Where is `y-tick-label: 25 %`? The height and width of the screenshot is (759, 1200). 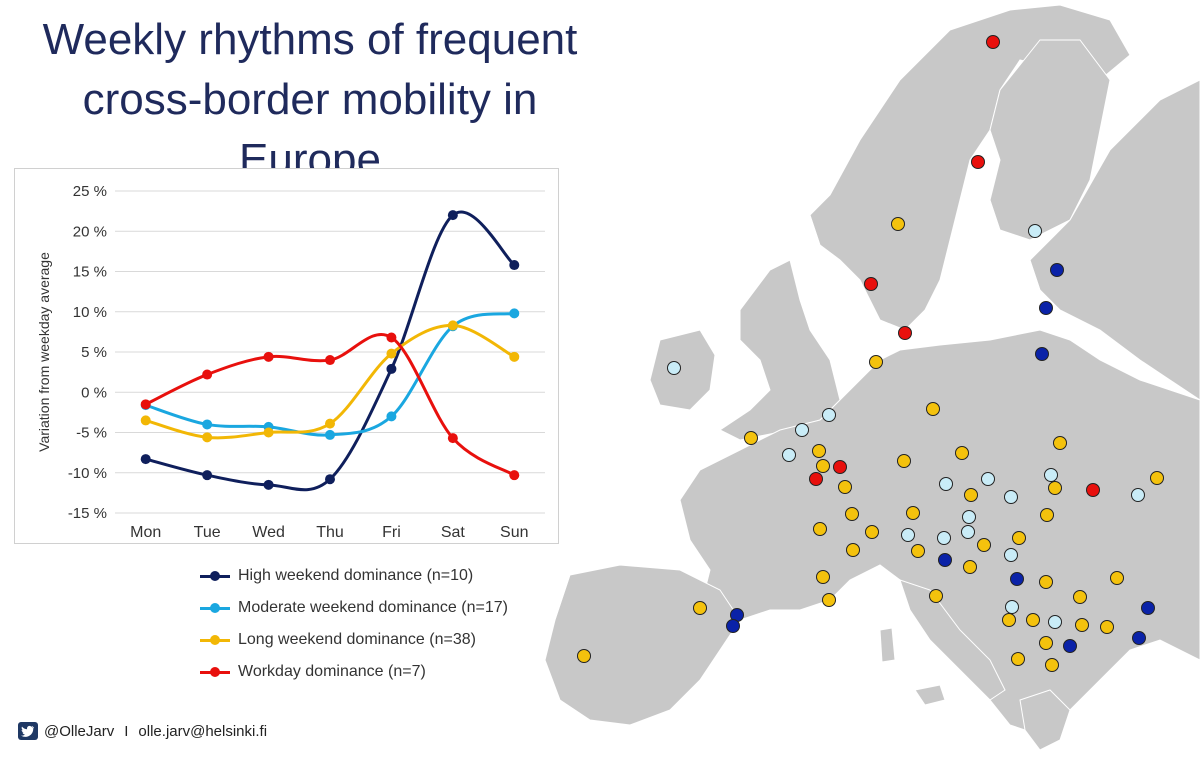 y-tick-label: 25 % is located at coordinates (90, 191).